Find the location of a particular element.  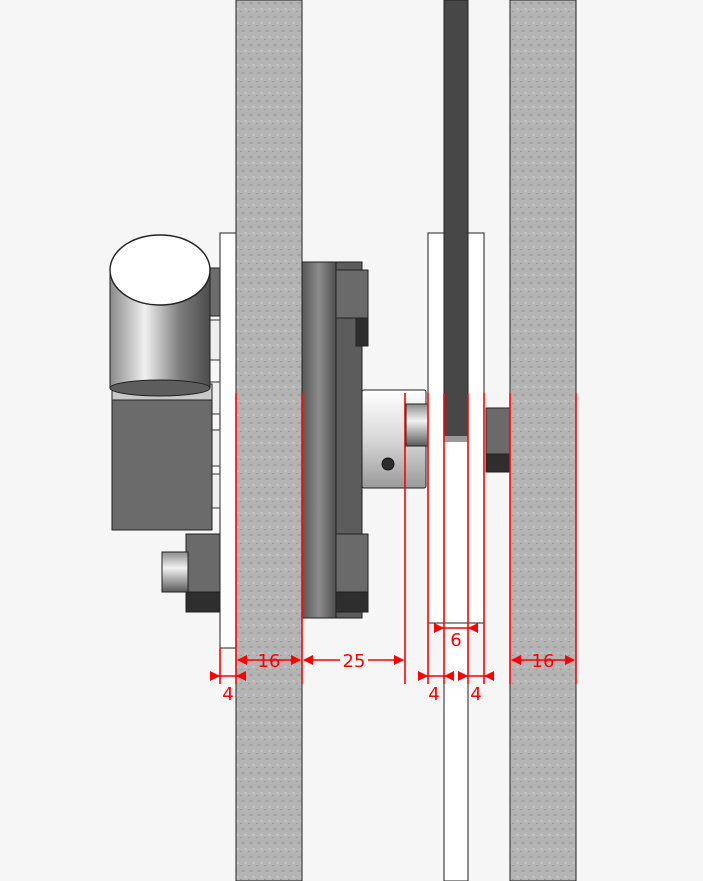

label-6: 6 is located at coordinates (455, 640).